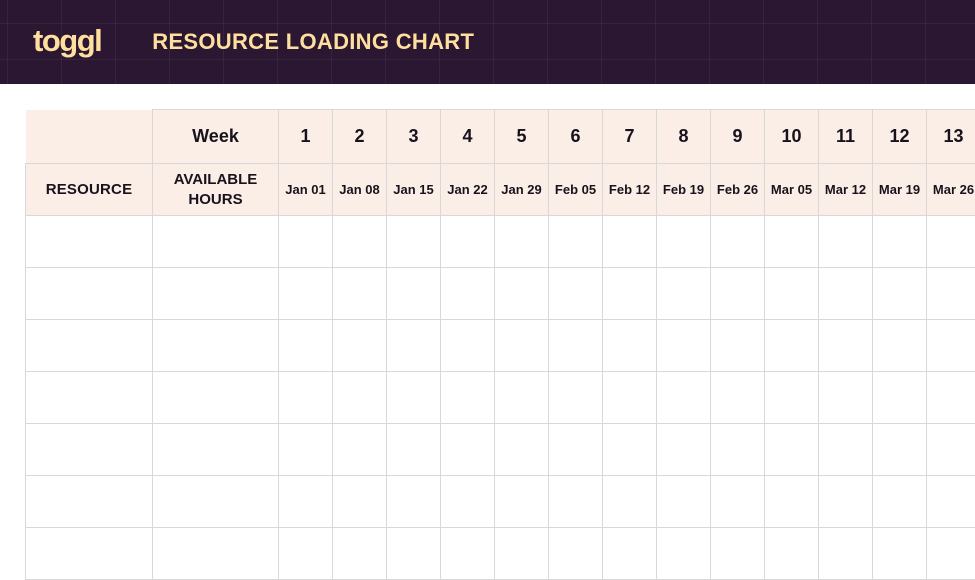 Image resolution: width=975 pixels, height=580 pixels. What do you see at coordinates (738, 137) in the screenshot?
I see `week-number-cell: 9` at bounding box center [738, 137].